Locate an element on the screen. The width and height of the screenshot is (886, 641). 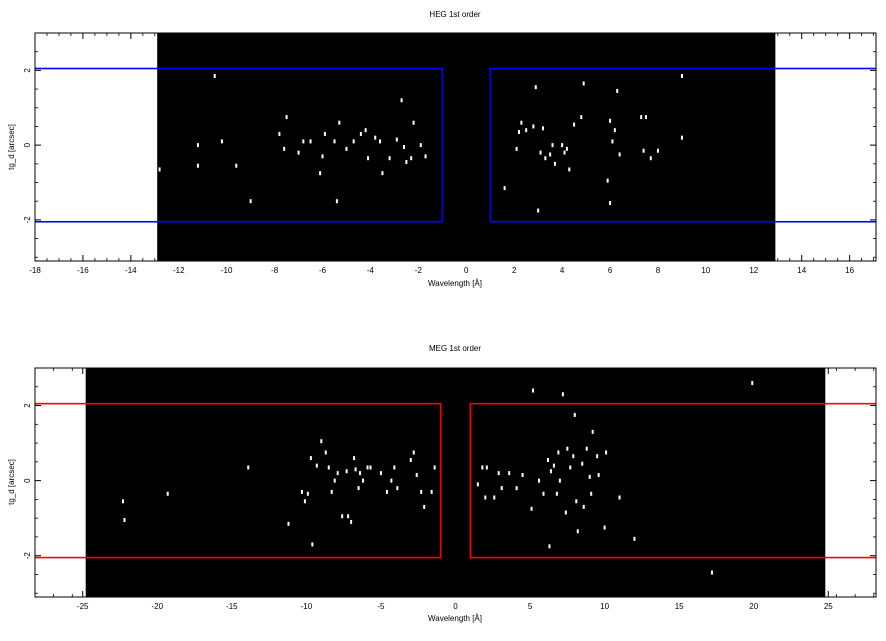
meg-x-tick-label: 10 is located at coordinates (604, 606).